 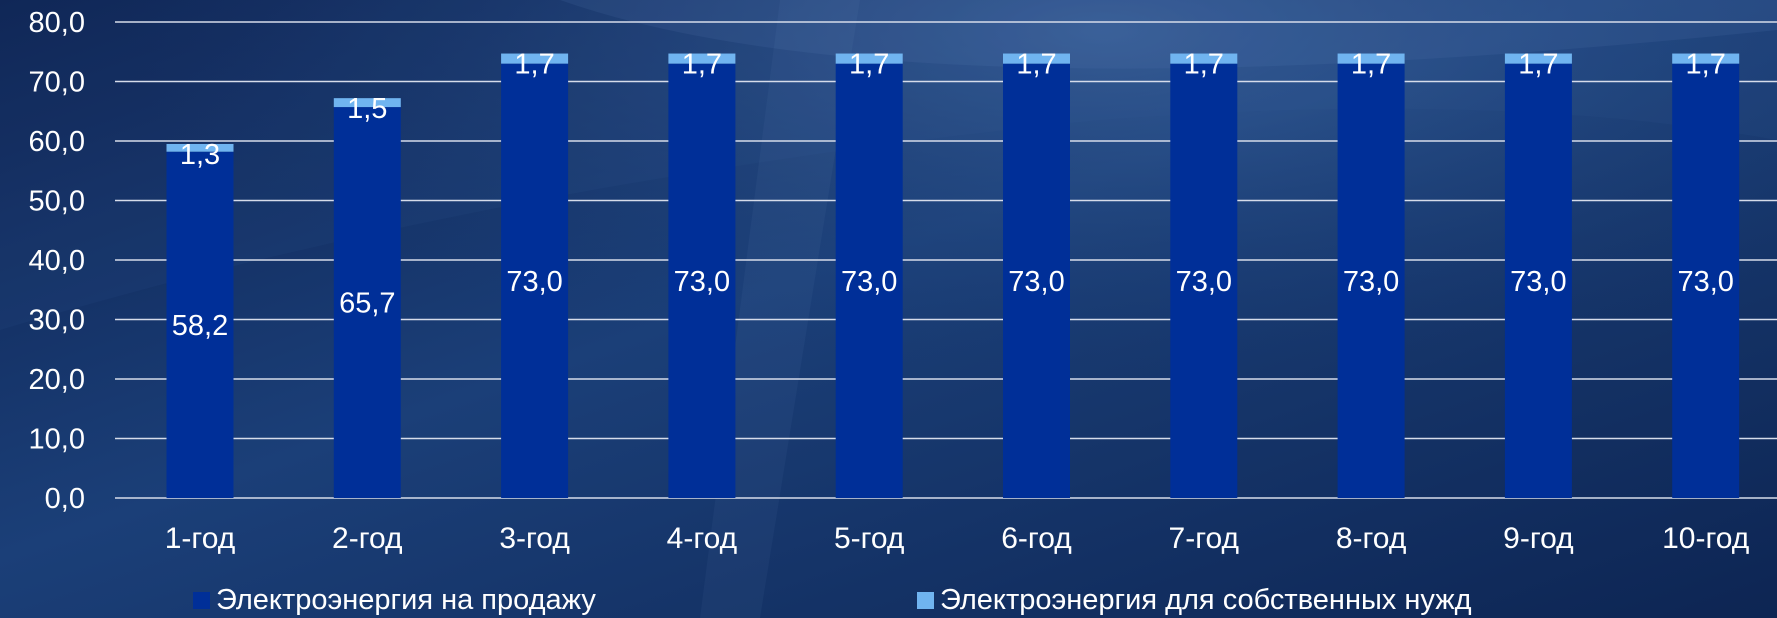 I want to click on x-tick-label: 2-год, so click(x=367, y=538).